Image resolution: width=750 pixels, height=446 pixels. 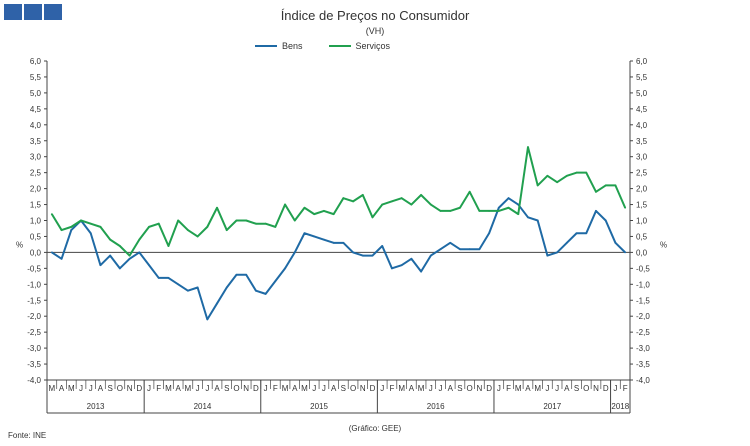 What do you see at coordinates (643, 332) in the screenshot?
I see `y-tick-label-right: -2,5` at bounding box center [643, 332].